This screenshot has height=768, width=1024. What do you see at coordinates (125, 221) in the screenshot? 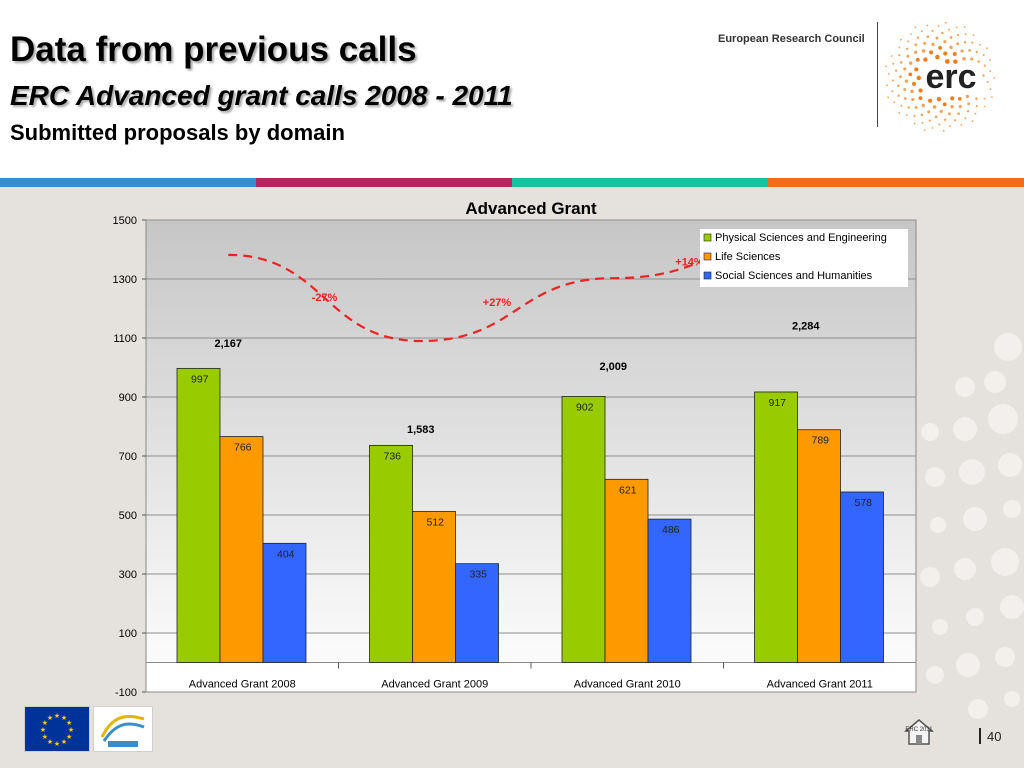
I see `y-tick-label: 1500` at bounding box center [125, 221].